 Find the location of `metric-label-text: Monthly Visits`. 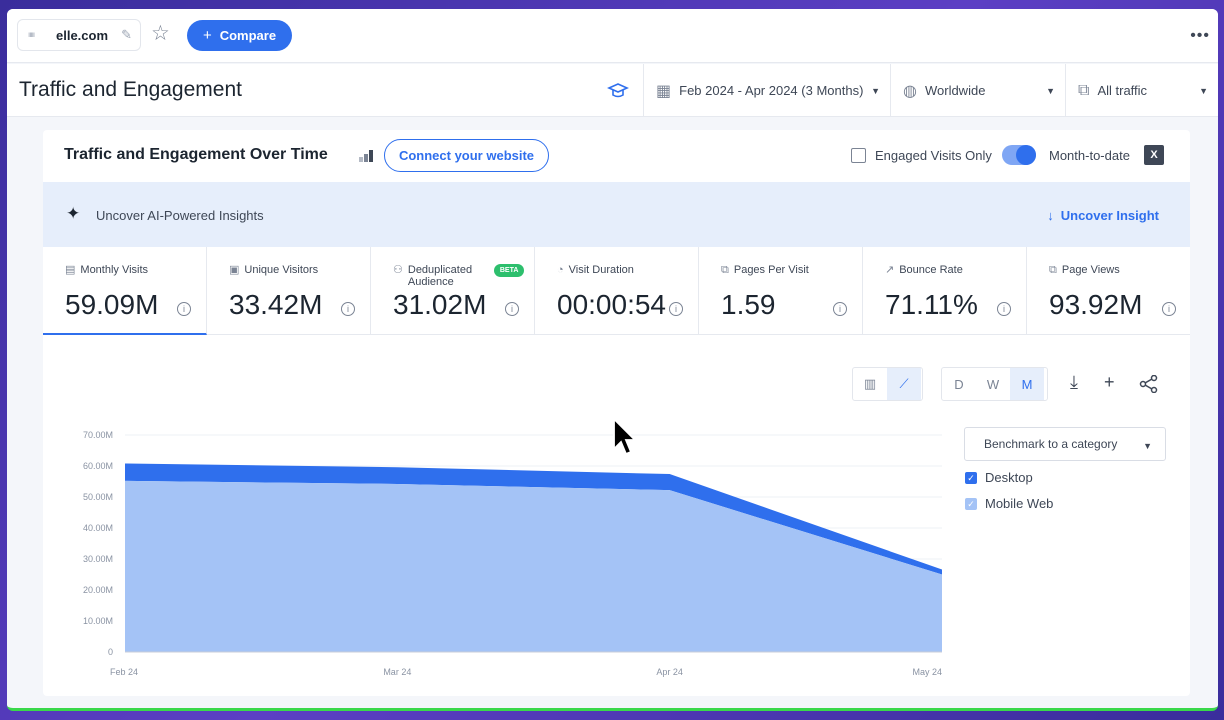

metric-label-text: Monthly Visits is located at coordinates (114, 270).